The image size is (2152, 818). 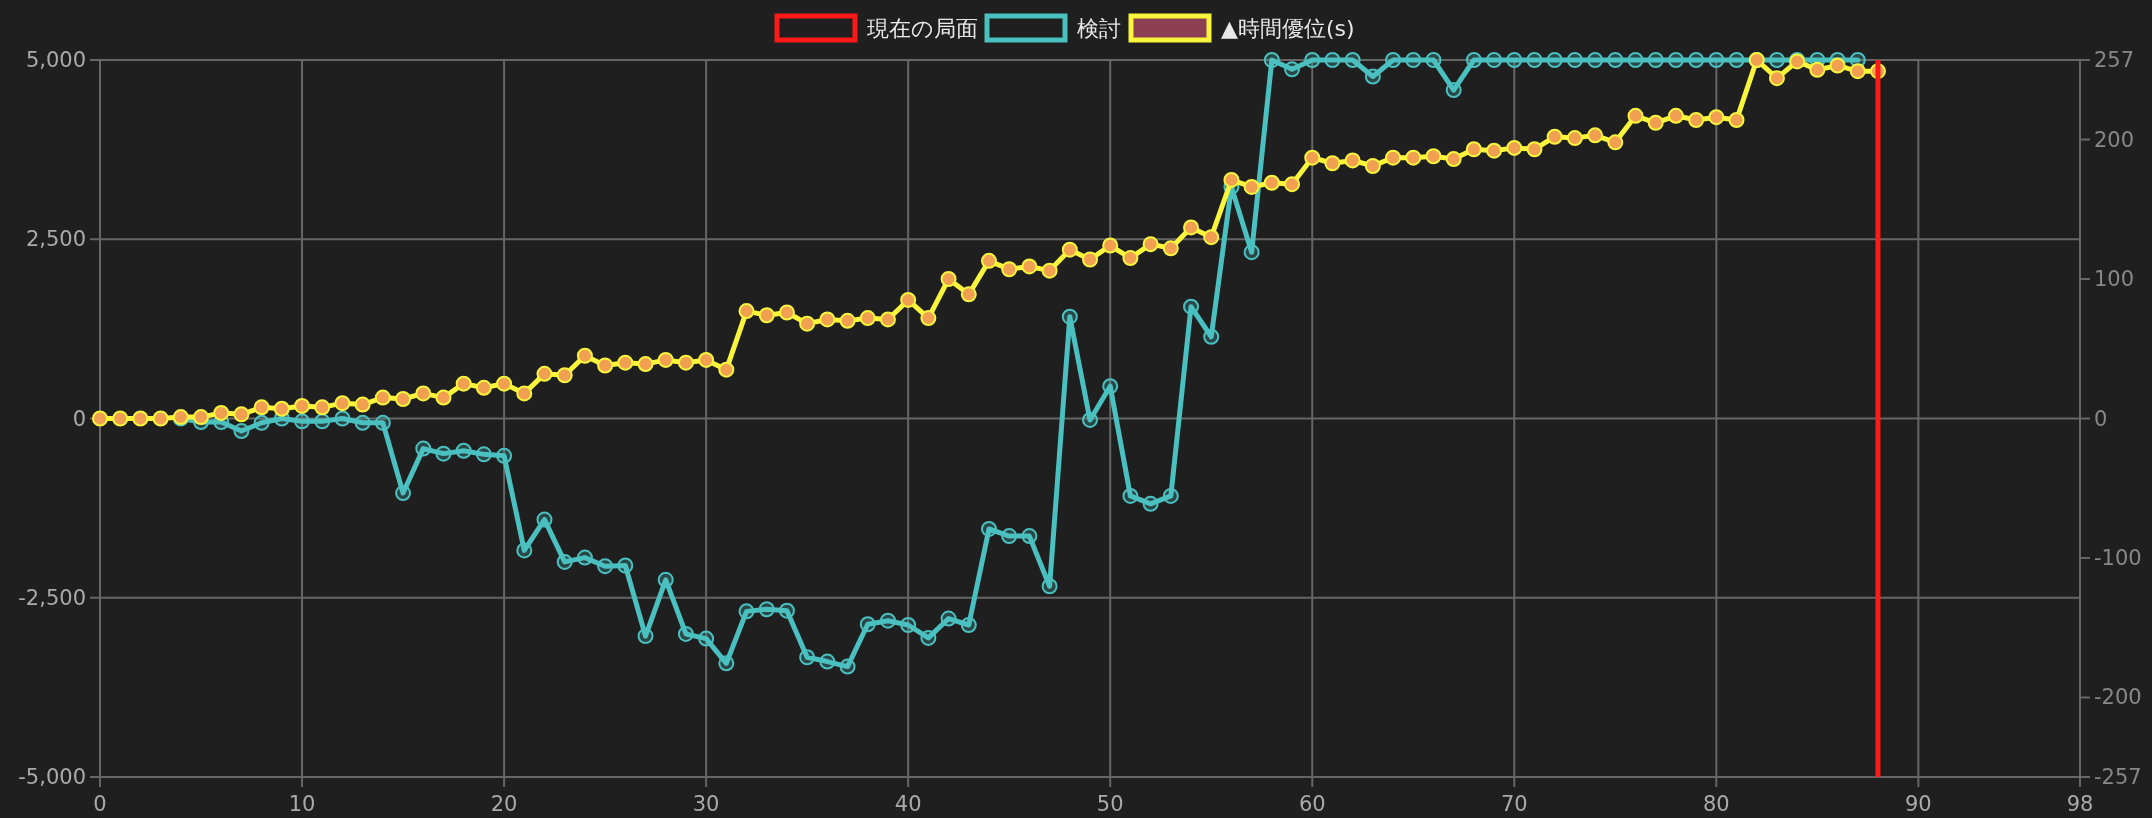 I want to click on legend-label: ▲時間優位(s), so click(x=1288, y=28).